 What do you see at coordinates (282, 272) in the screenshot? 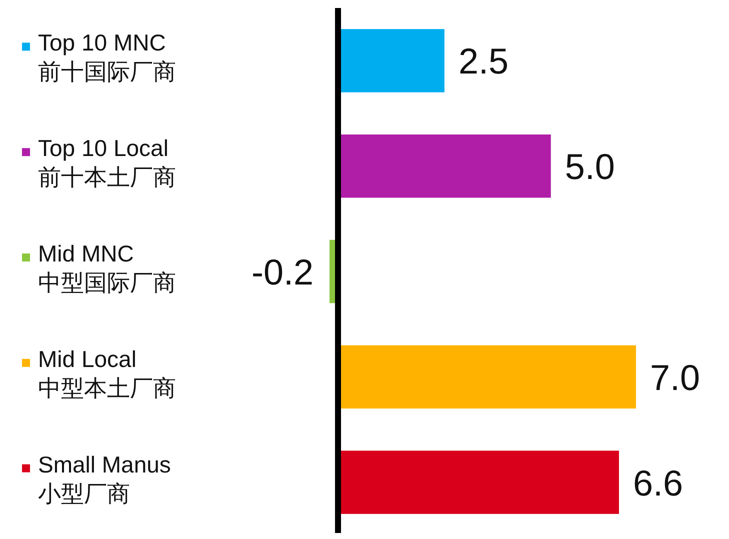
I see `value-label: -0.2` at bounding box center [282, 272].